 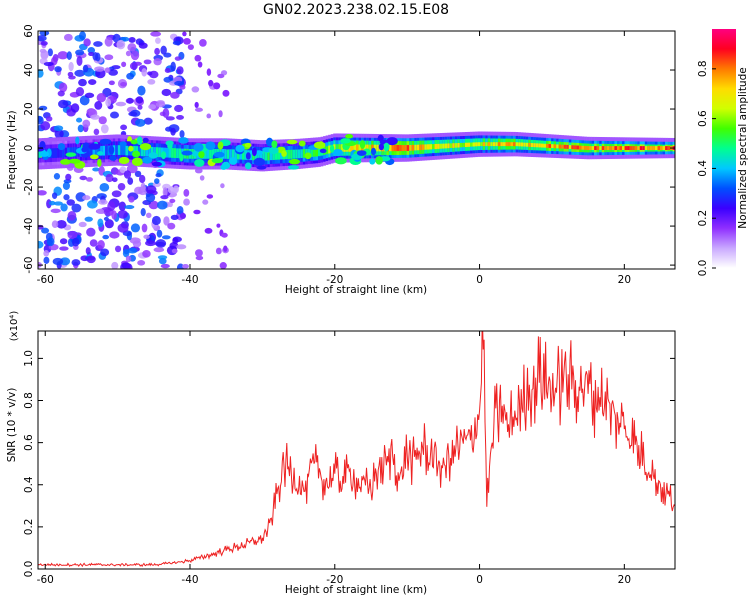 What do you see at coordinates (703, 168) in the screenshot?
I see `colorbar-tick-label: 0.4` at bounding box center [703, 168].